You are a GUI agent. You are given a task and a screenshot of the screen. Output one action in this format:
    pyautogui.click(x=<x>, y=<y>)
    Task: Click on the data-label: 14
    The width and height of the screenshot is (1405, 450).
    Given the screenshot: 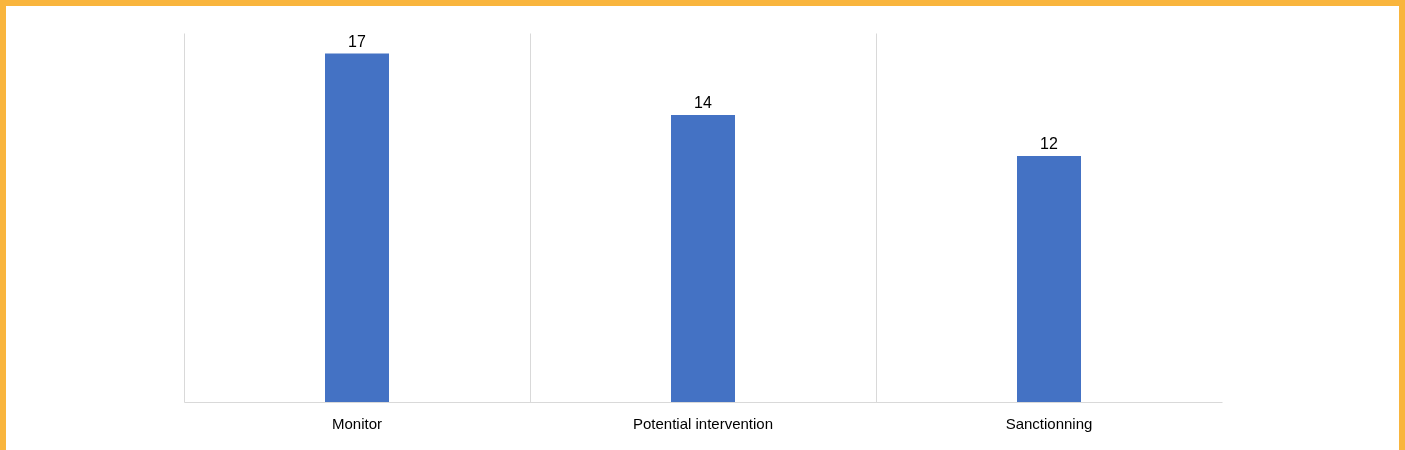 What is the action you would take?
    pyautogui.click(x=703, y=102)
    